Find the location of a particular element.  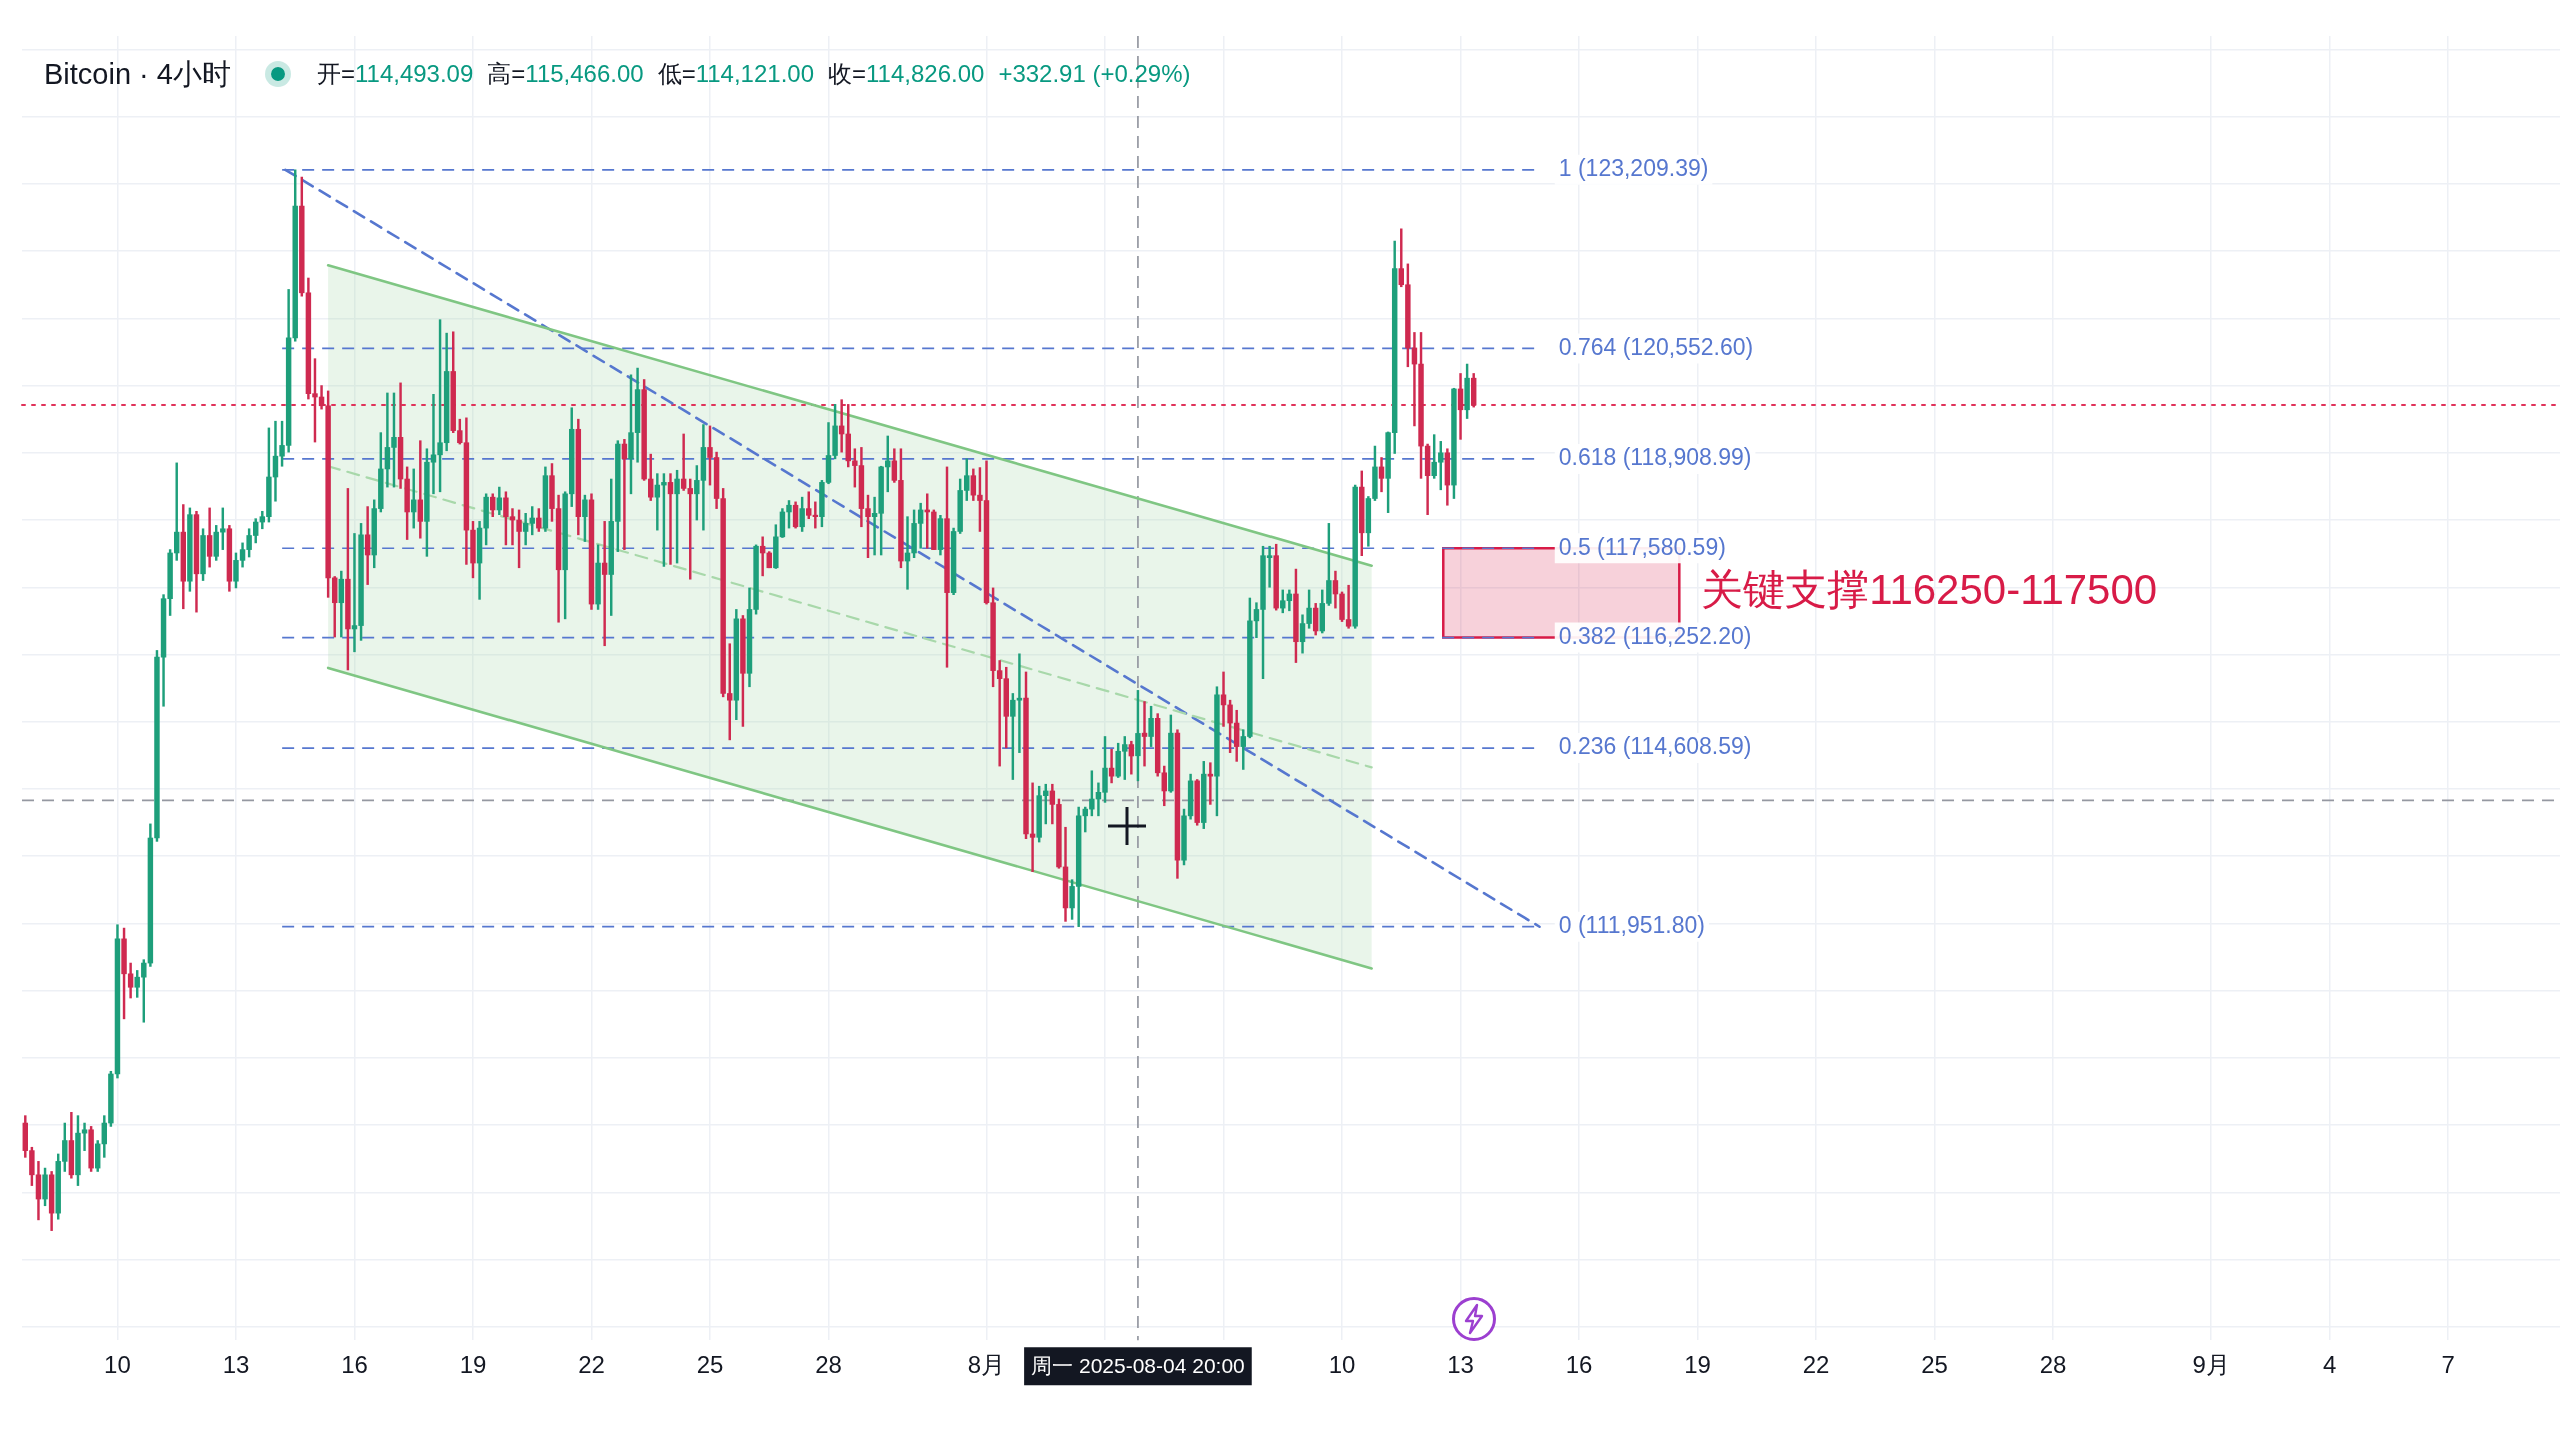

x-tick-label: 7 is located at coordinates (2448, 1365).